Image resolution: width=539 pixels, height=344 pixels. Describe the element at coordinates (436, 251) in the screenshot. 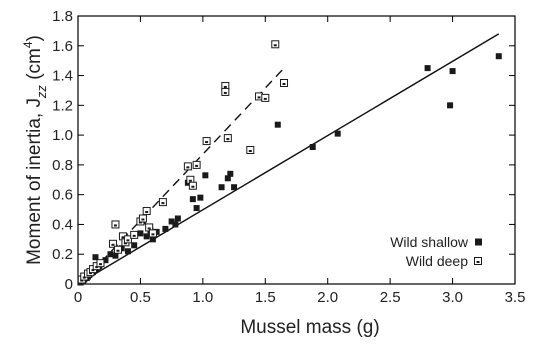

I see `legend: Wild shallow Wild deep` at that location.